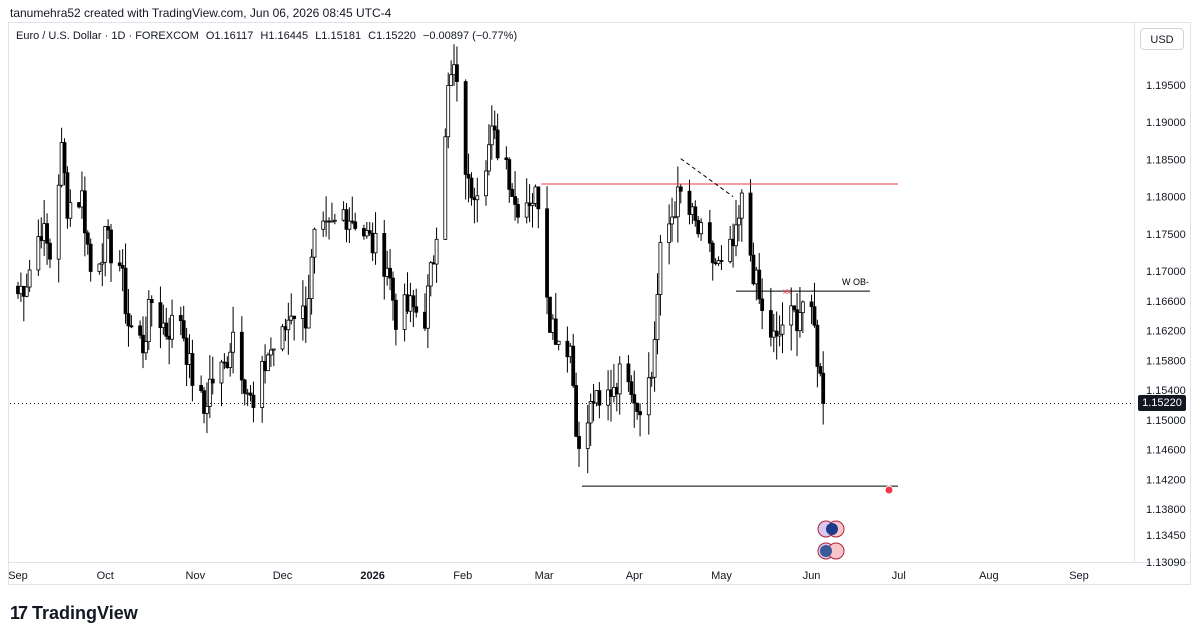 This screenshot has height=639, width=1200. Describe the element at coordinates (1166, 160) in the screenshot. I see `y-tick-label: 1.18500` at that location.